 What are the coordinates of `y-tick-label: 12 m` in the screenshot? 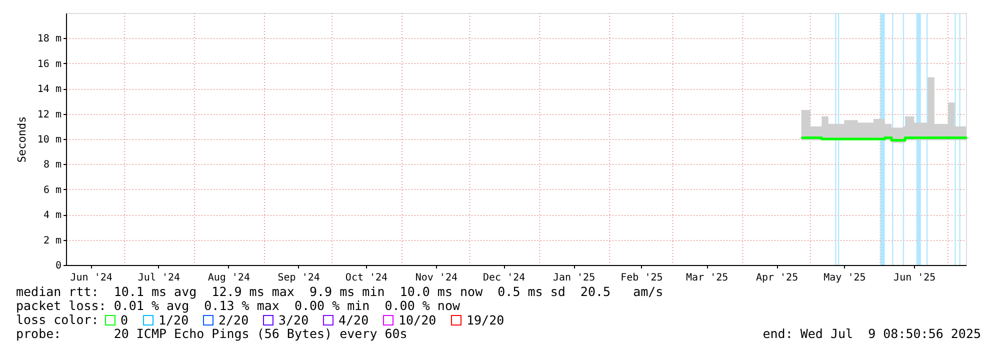 It's located at (49, 114).